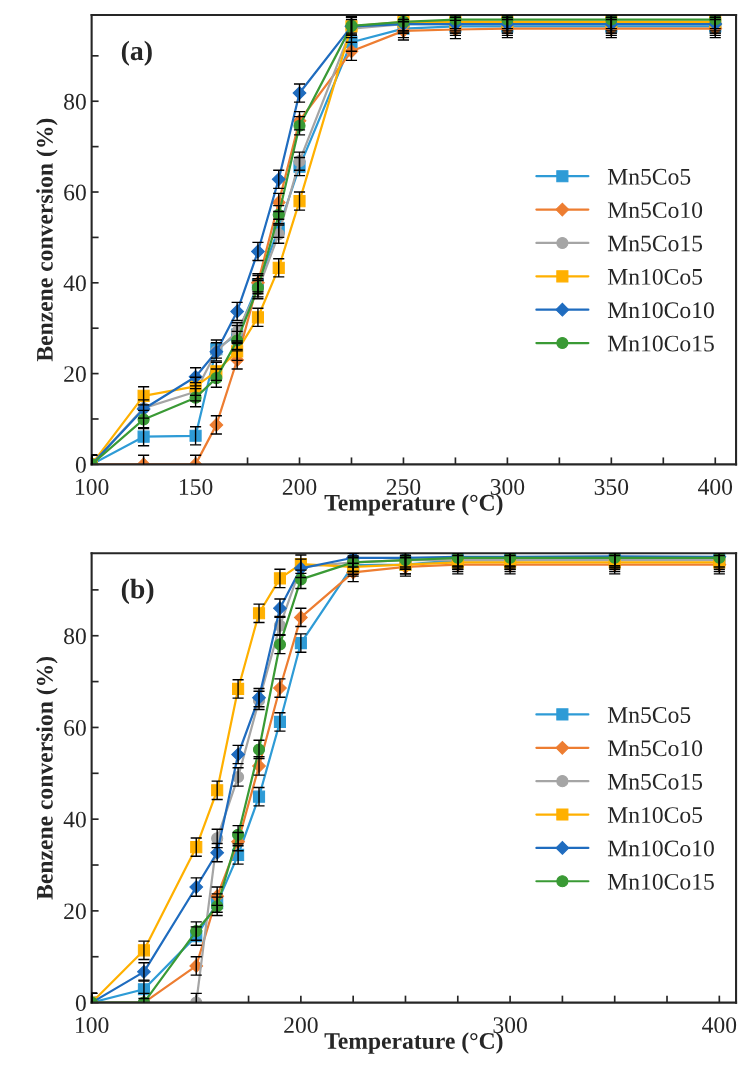 The width and height of the screenshot is (745, 1070). Describe the element at coordinates (136, 53) in the screenshot. I see `annotation: (a)` at that location.